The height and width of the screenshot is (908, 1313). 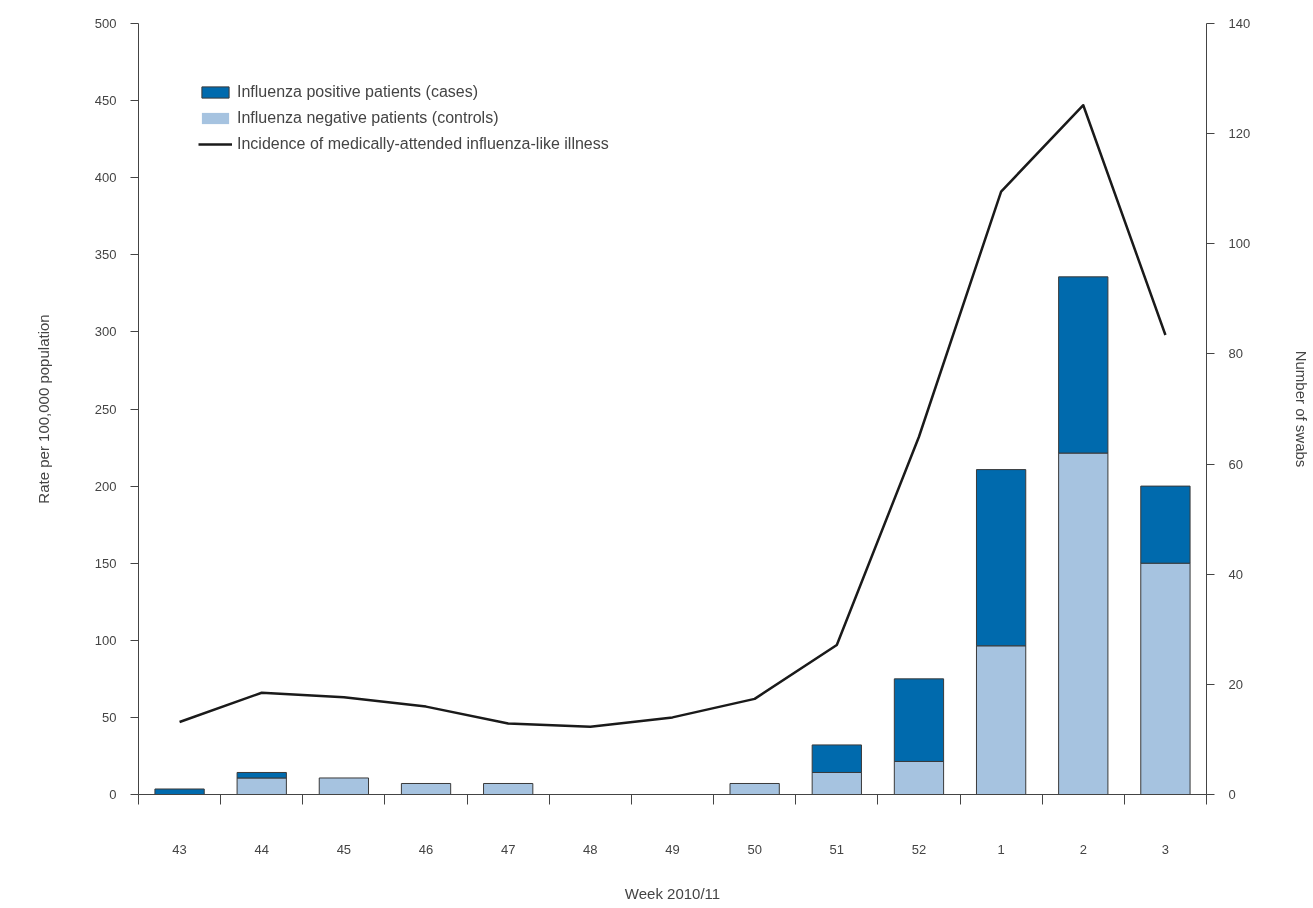 What do you see at coordinates (672, 893) in the screenshot?
I see `x-axis-title: Week 2010/11` at bounding box center [672, 893].